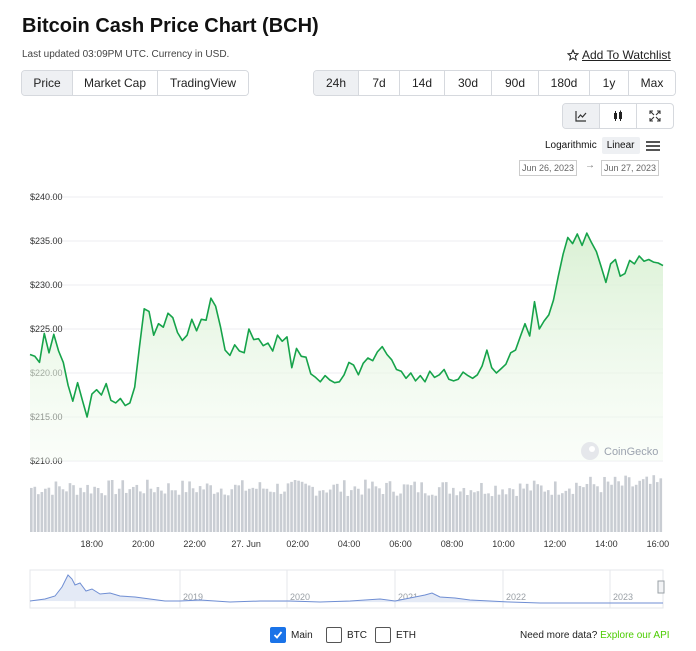  What do you see at coordinates (548, 168) in the screenshot?
I see `date-from-input: Jun 26, 2023` at bounding box center [548, 168].